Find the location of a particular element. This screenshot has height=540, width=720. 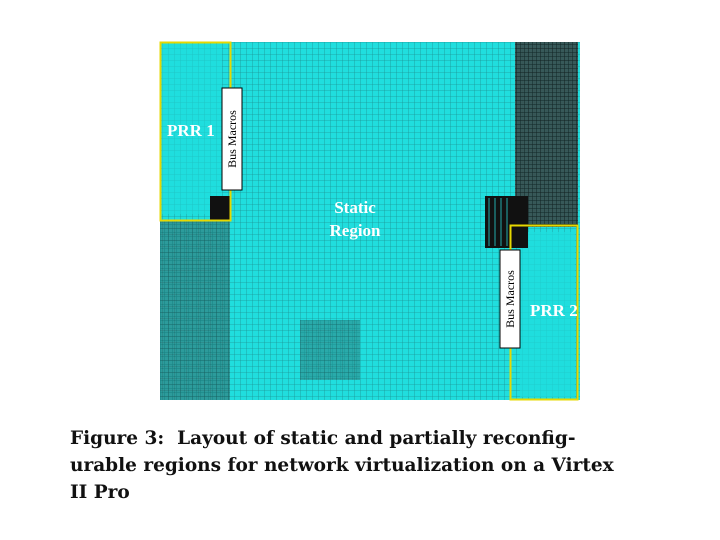

static-label: Region is located at coordinates (356, 230).